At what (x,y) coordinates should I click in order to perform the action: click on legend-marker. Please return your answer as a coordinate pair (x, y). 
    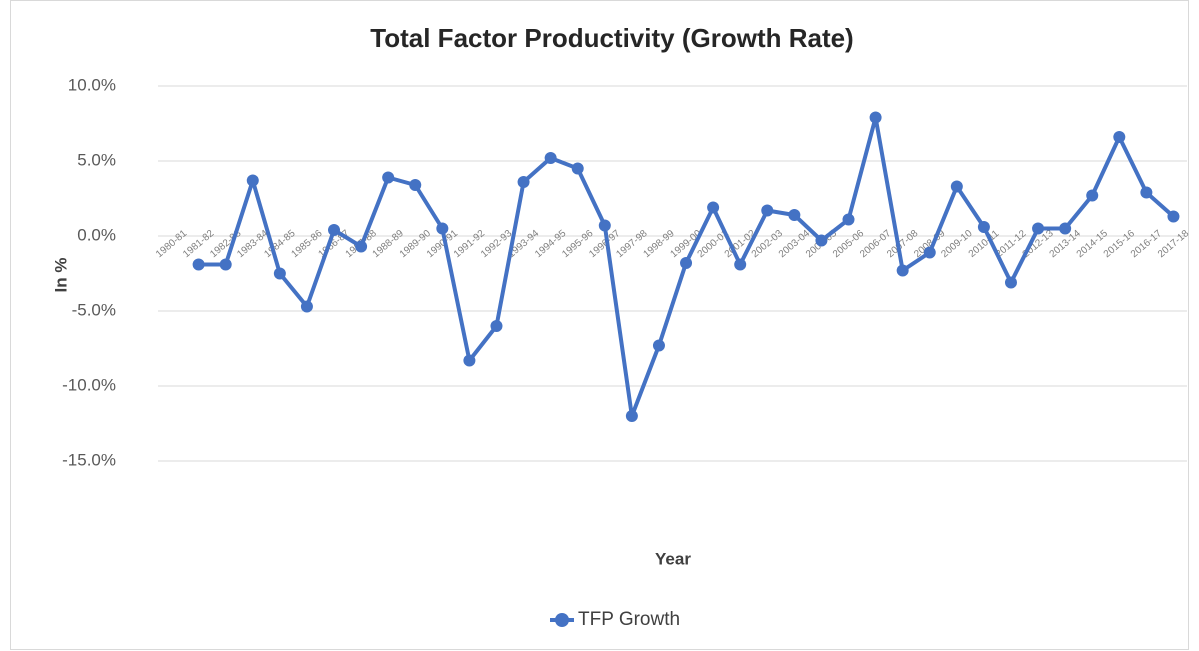
    Looking at the image, I should click on (562, 620).